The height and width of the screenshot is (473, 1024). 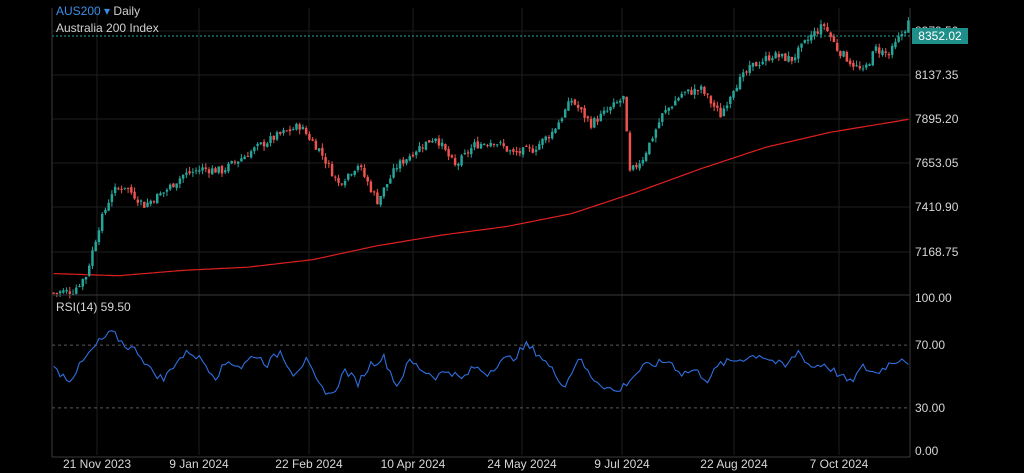 What do you see at coordinates (522, 464) in the screenshot?
I see `time-tick-label: 24 May 2024` at bounding box center [522, 464].